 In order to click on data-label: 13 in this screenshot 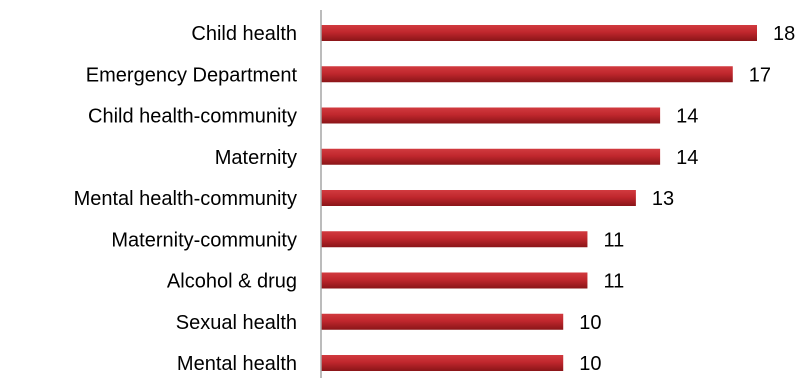, I will do `click(663, 199)`.